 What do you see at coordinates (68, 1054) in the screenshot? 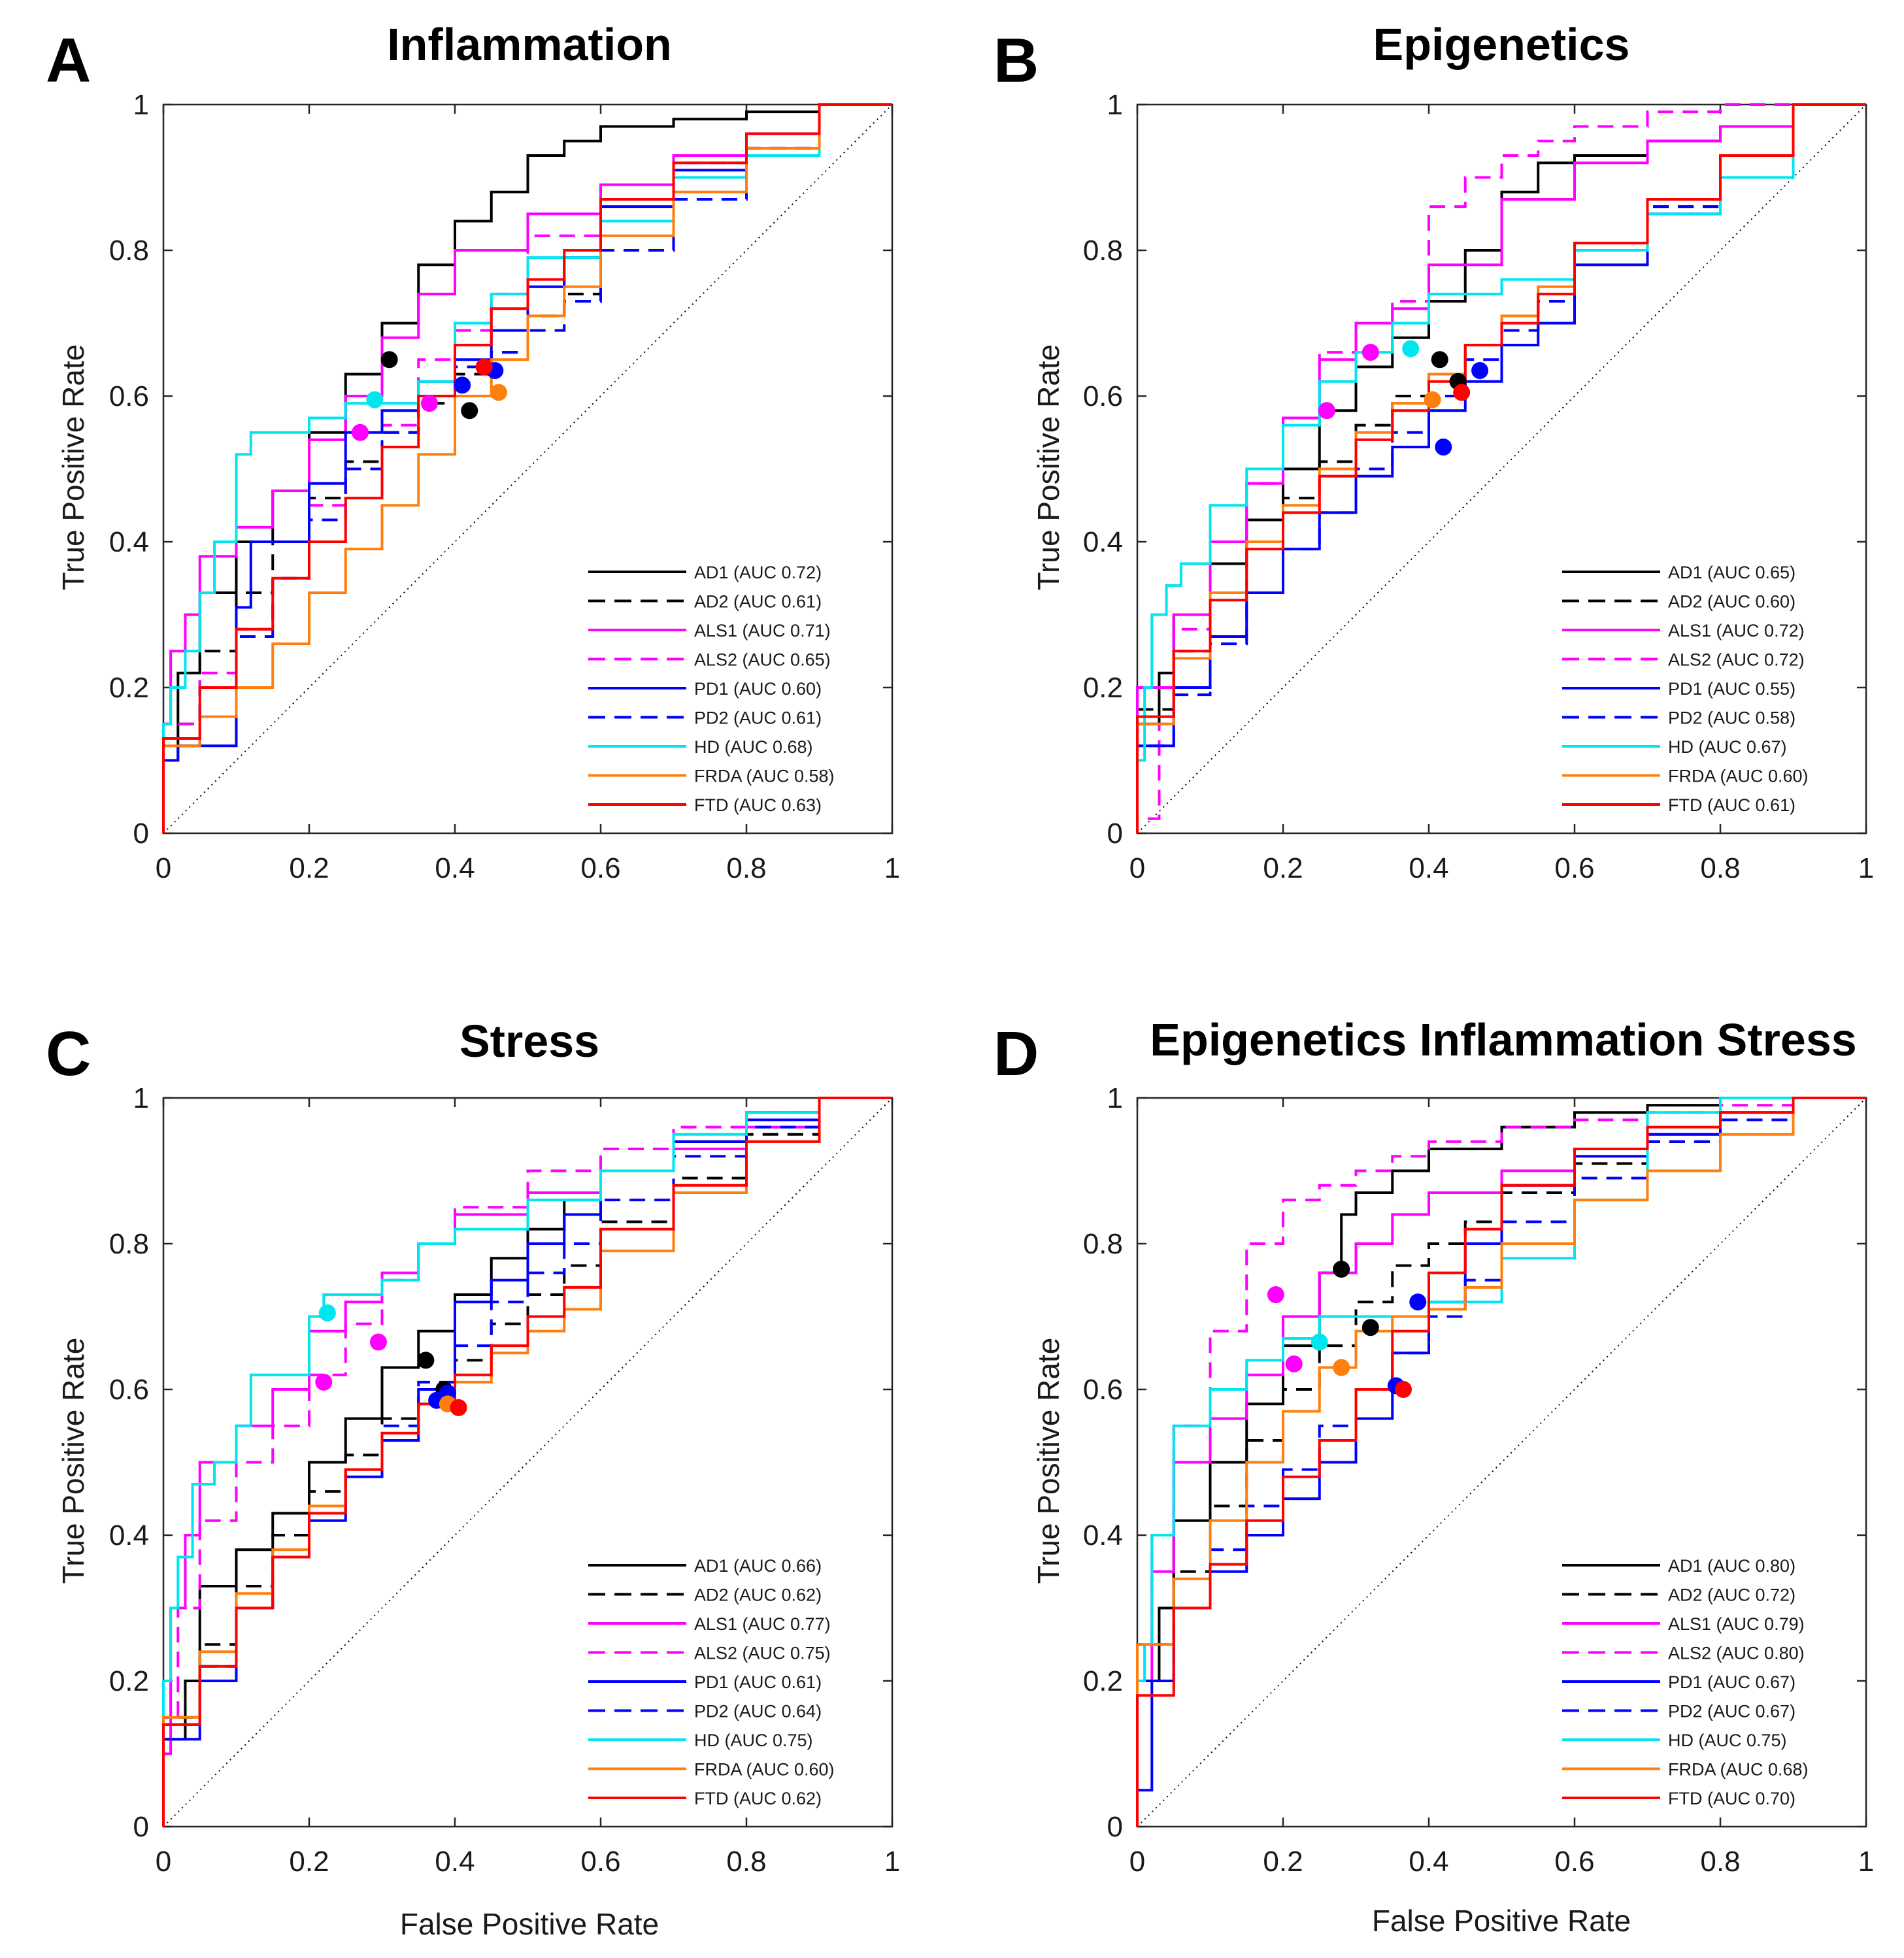
I see `panel-letter: C` at bounding box center [68, 1054].